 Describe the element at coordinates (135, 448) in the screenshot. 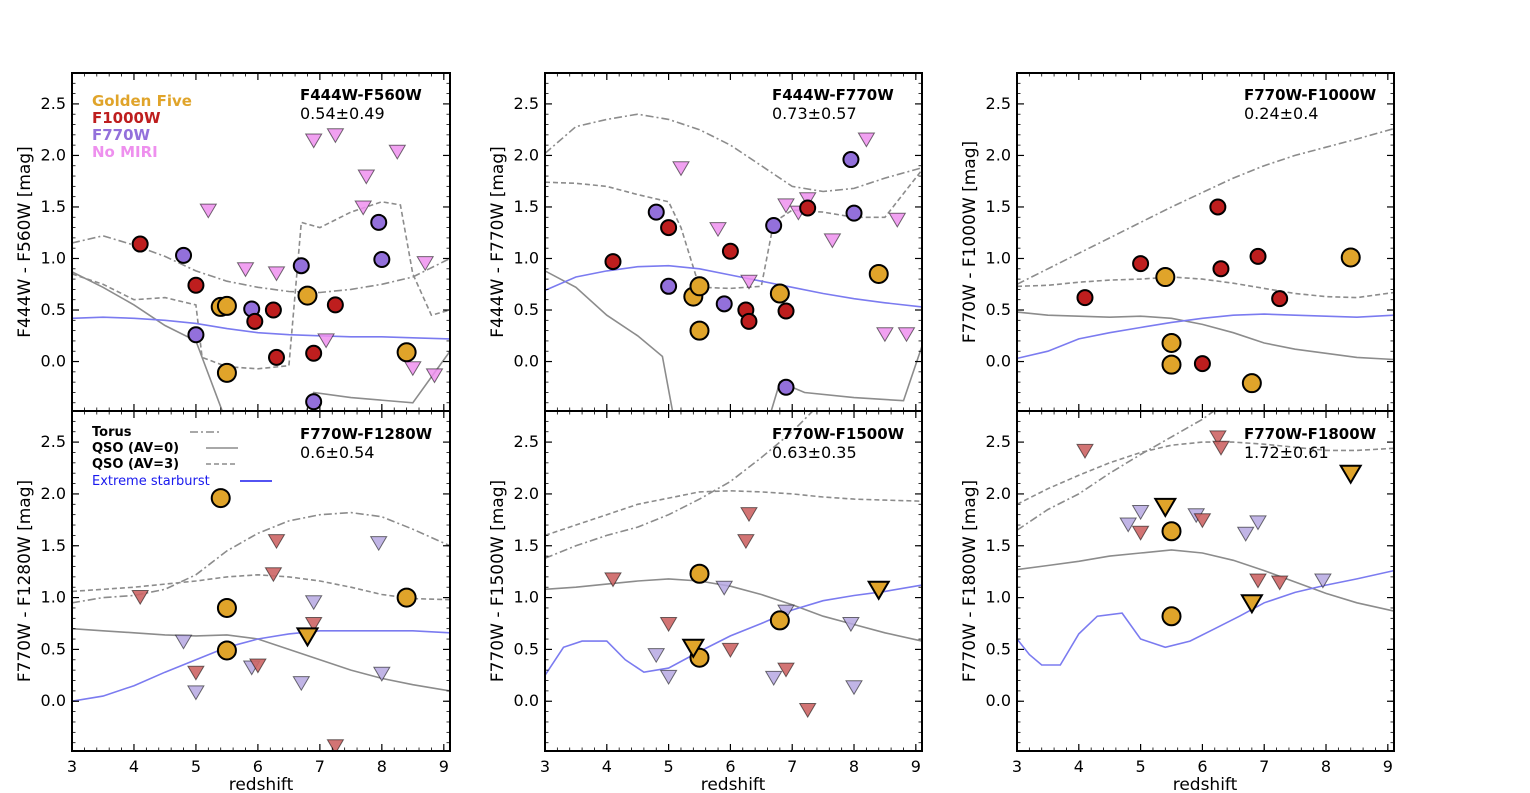

I see `legend-qso-av0: QSO (AV=0)` at that location.